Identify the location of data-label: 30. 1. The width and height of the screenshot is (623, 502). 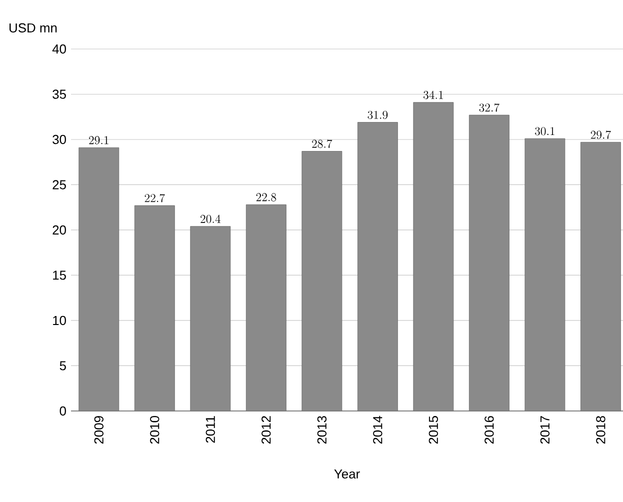
(544, 131).